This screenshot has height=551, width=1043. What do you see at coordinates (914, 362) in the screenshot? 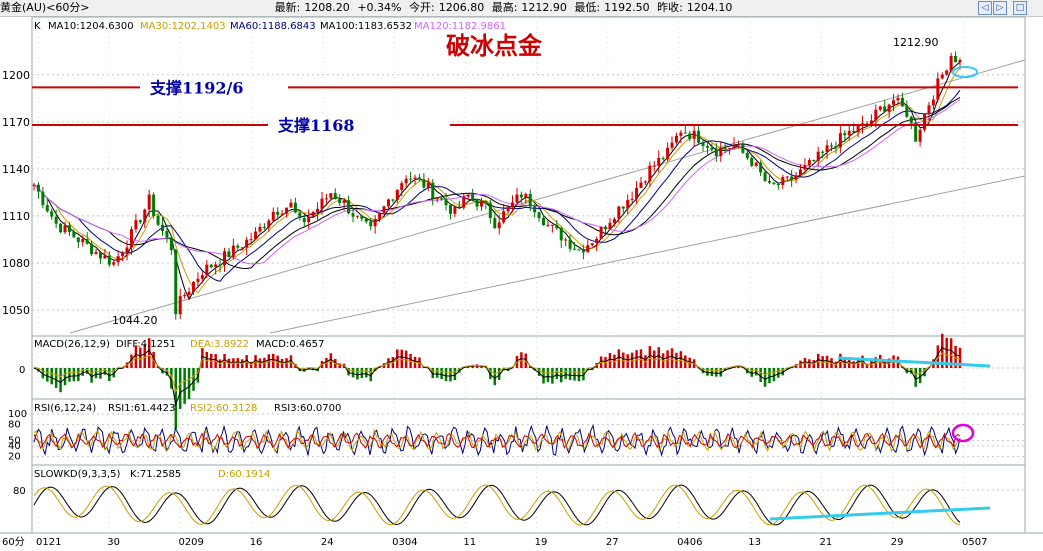
I see `macd-divergence-line` at bounding box center [914, 362].